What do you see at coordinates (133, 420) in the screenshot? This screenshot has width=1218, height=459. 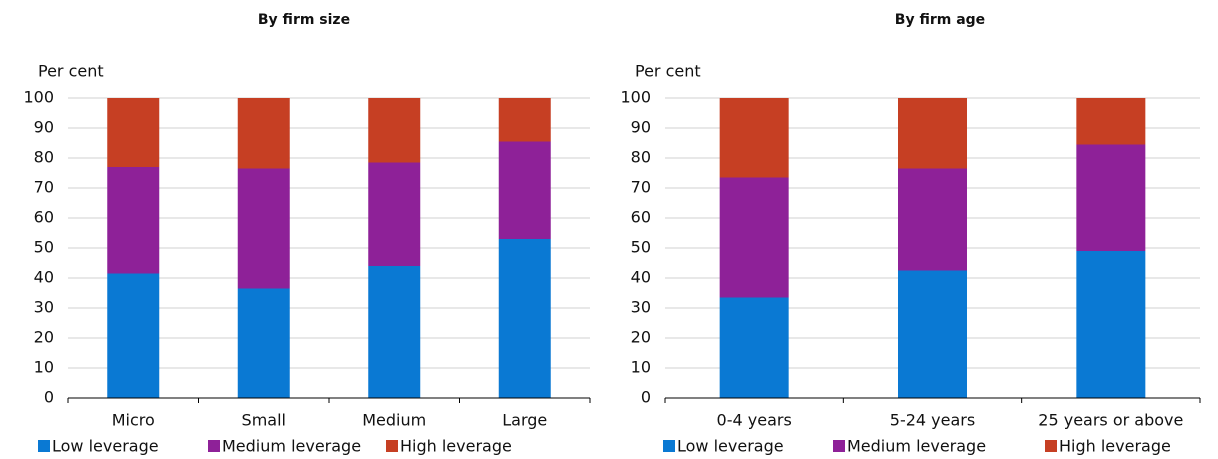 I see `x-tick-label: Micro` at bounding box center [133, 420].